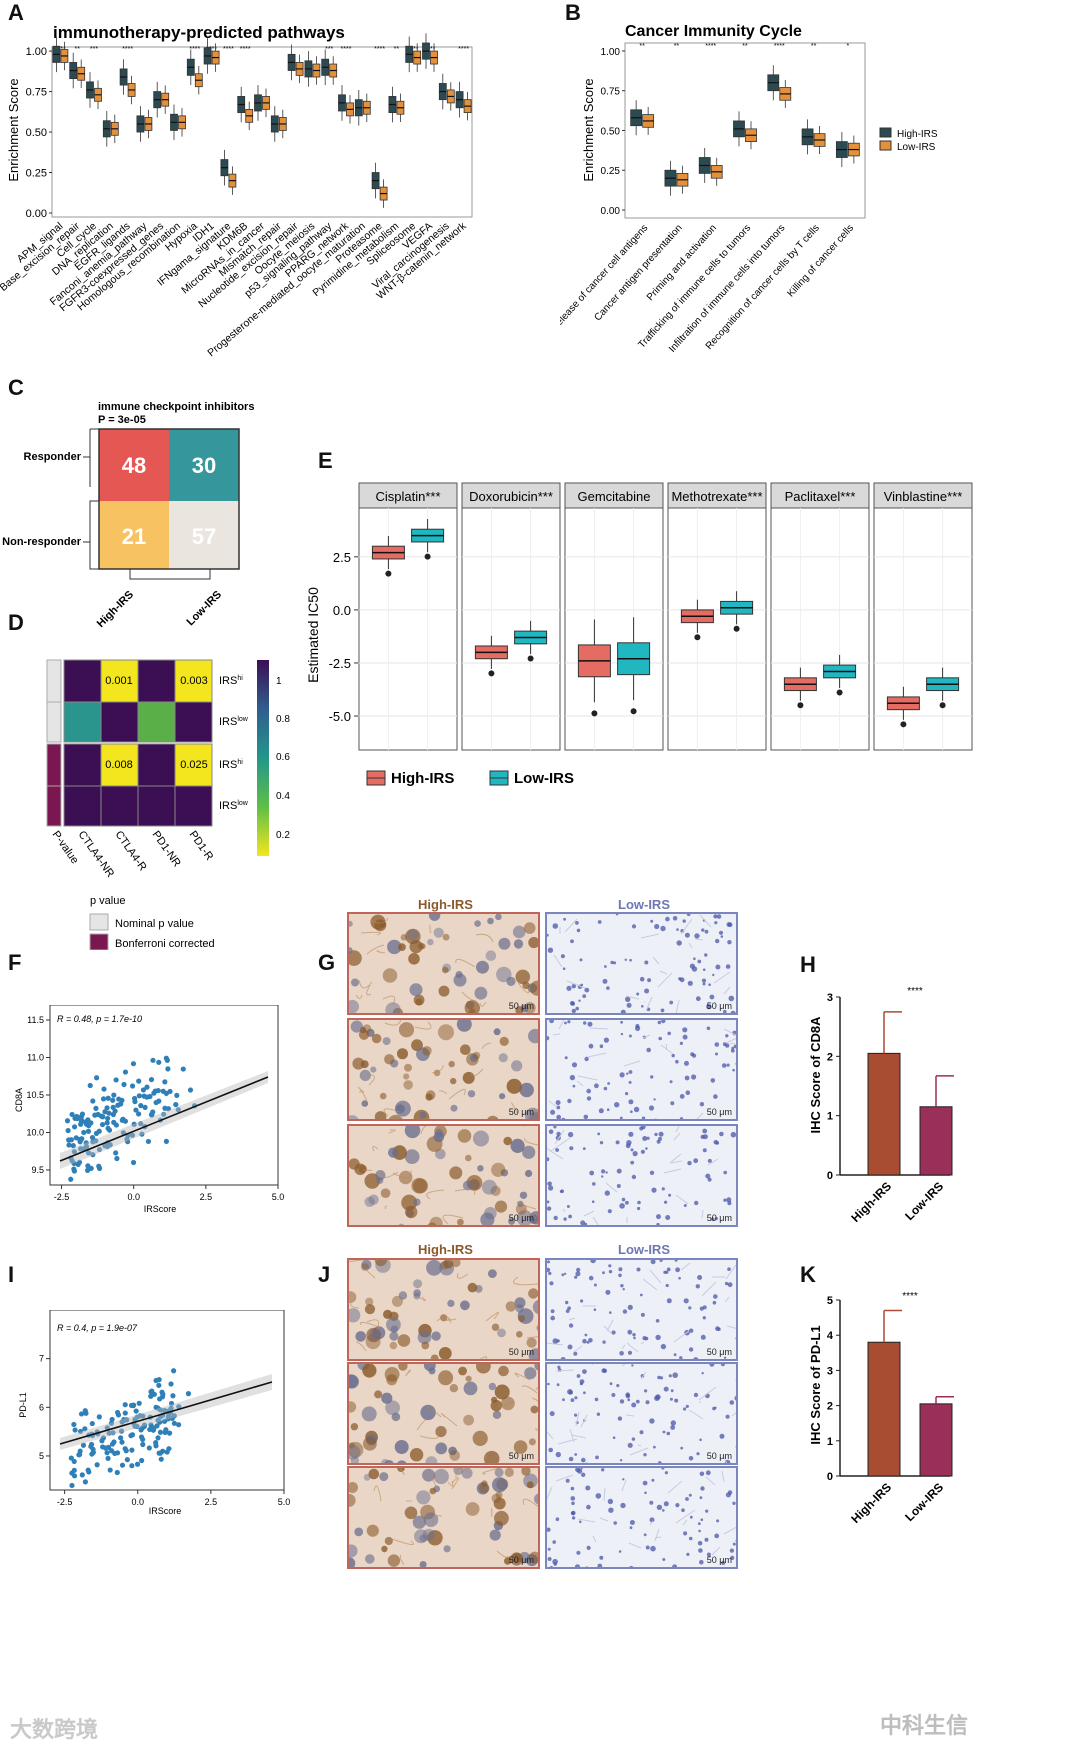  I want to click on d-legend-bonferroni: Bonferroni corrected, so click(165, 944).